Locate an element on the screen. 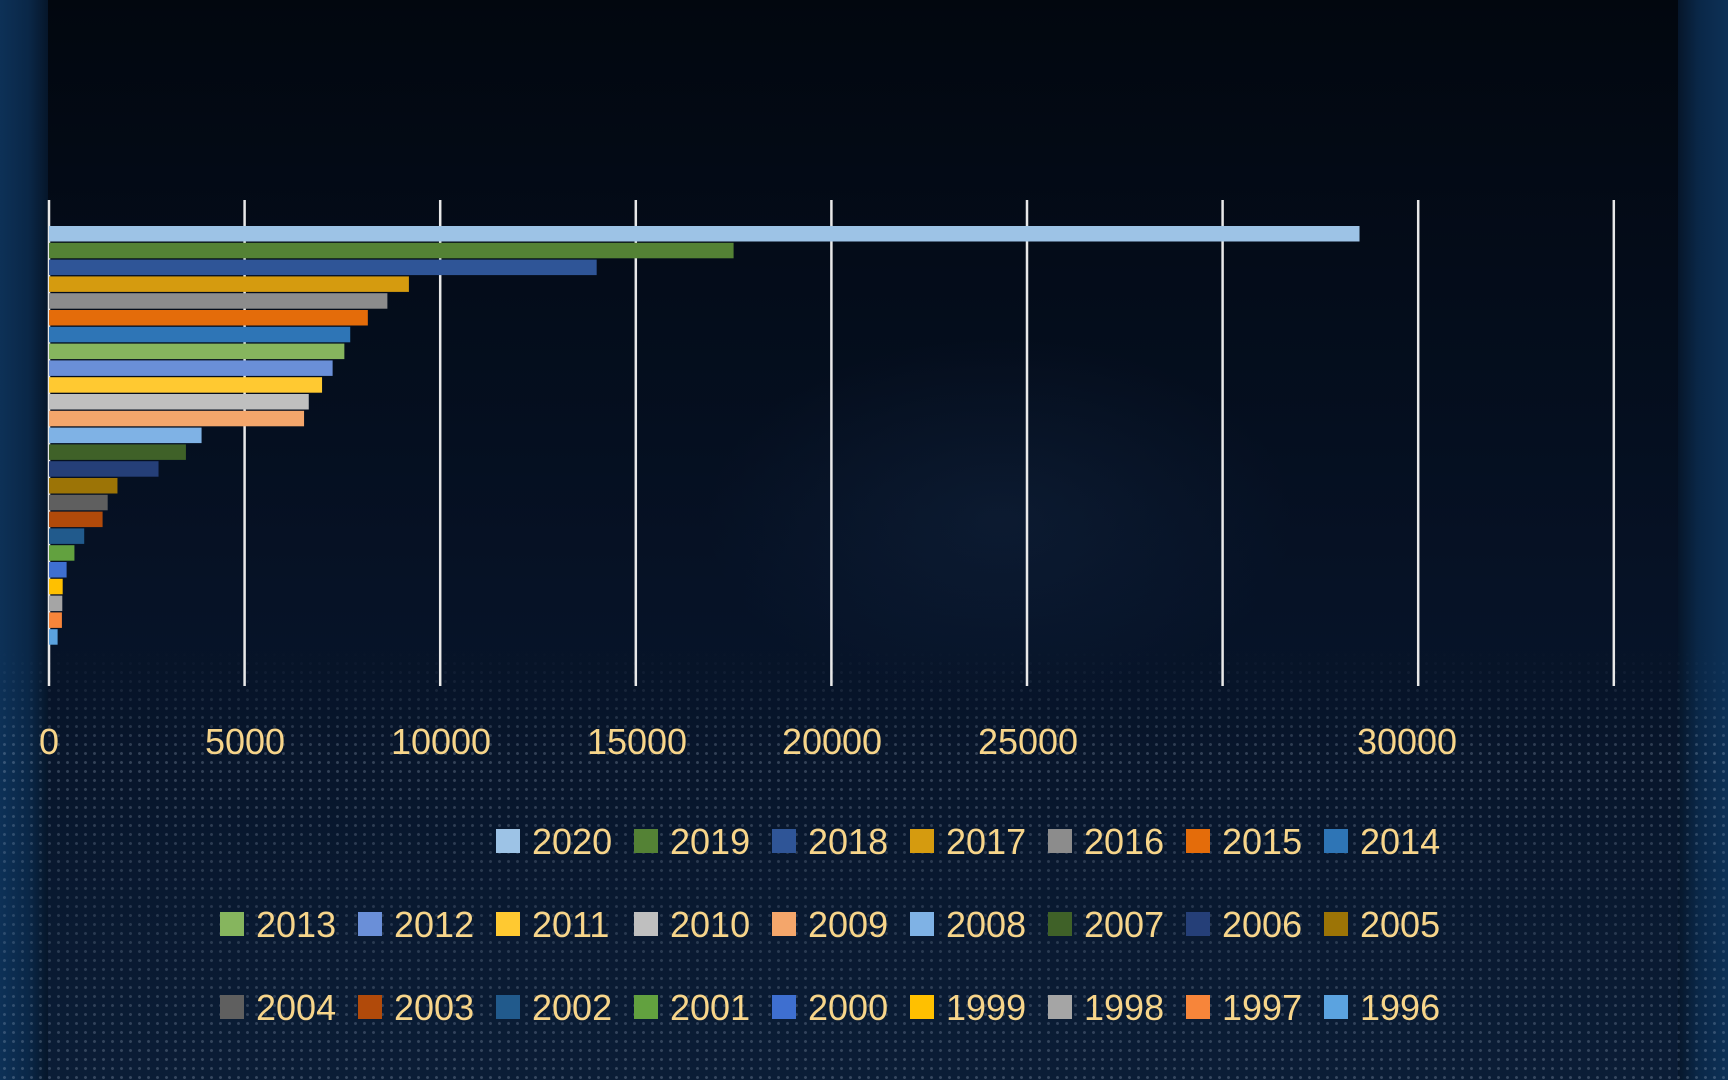 The width and height of the screenshot is (1728, 1080). legend-item-2010: 2010 is located at coordinates (692, 924).